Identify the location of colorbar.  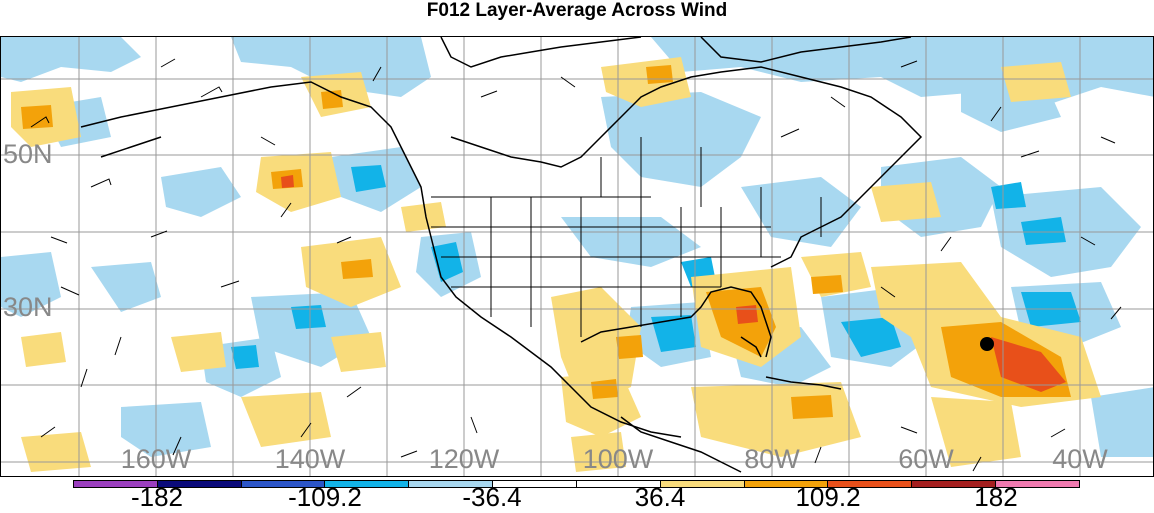
(576, 484).